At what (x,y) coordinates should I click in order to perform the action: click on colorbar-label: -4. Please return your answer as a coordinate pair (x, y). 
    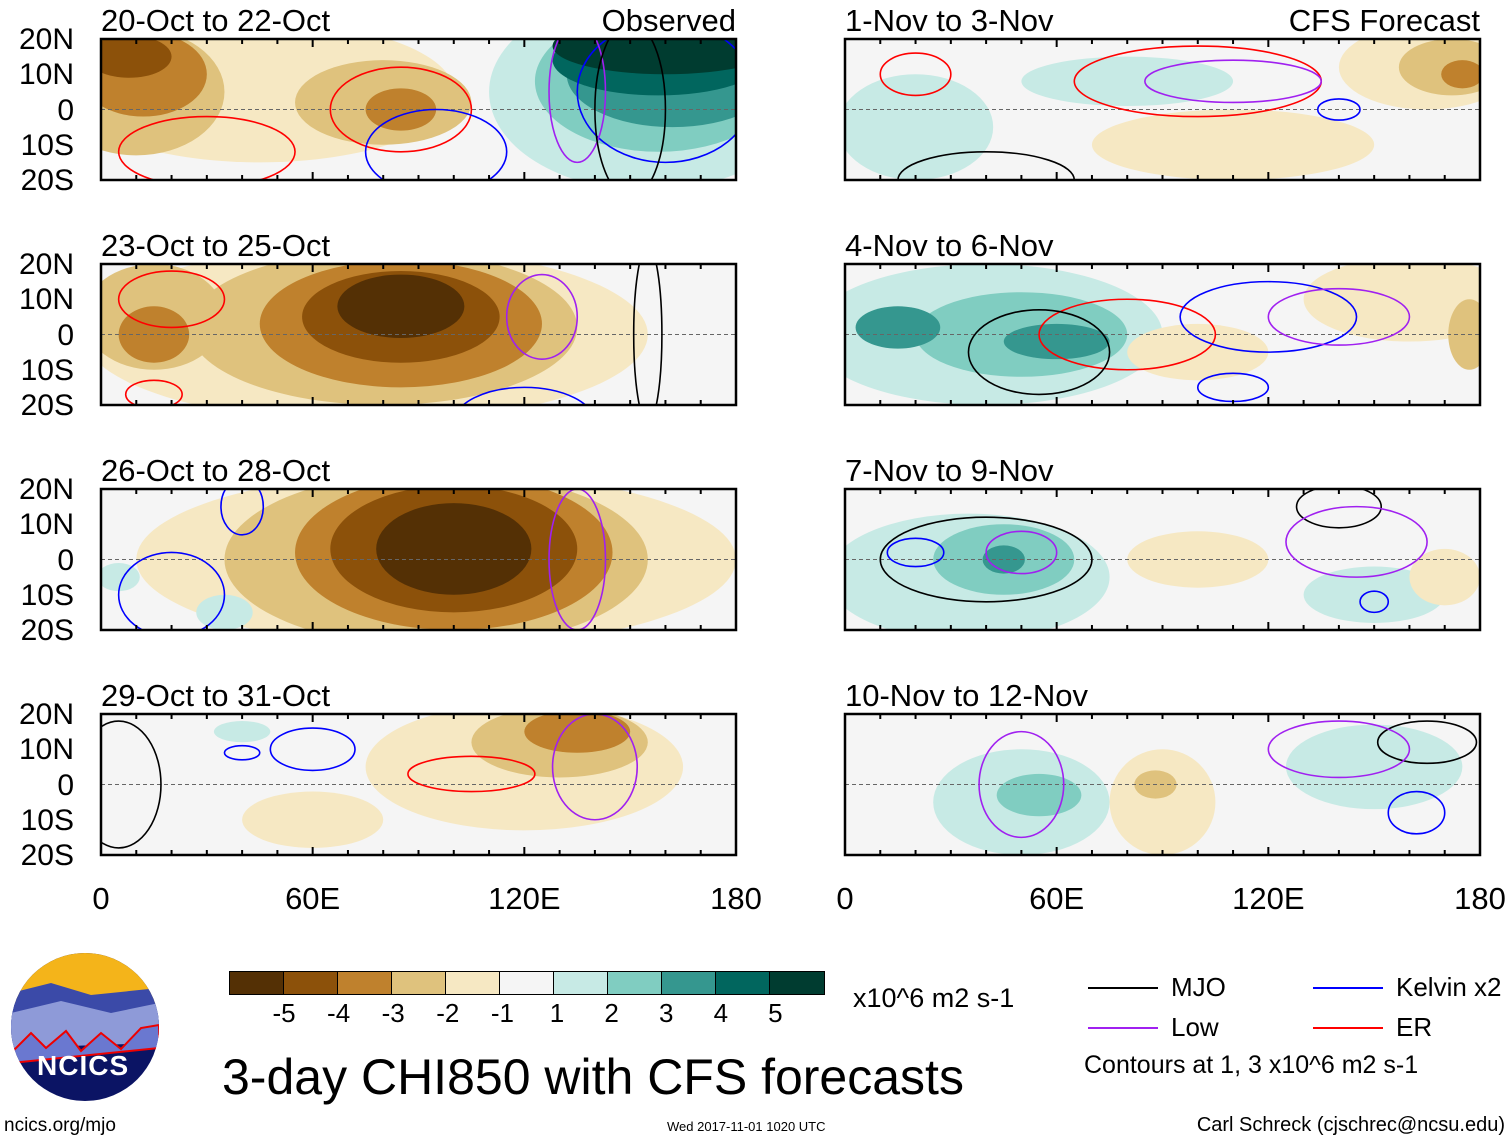
    Looking at the image, I should click on (339, 1013).